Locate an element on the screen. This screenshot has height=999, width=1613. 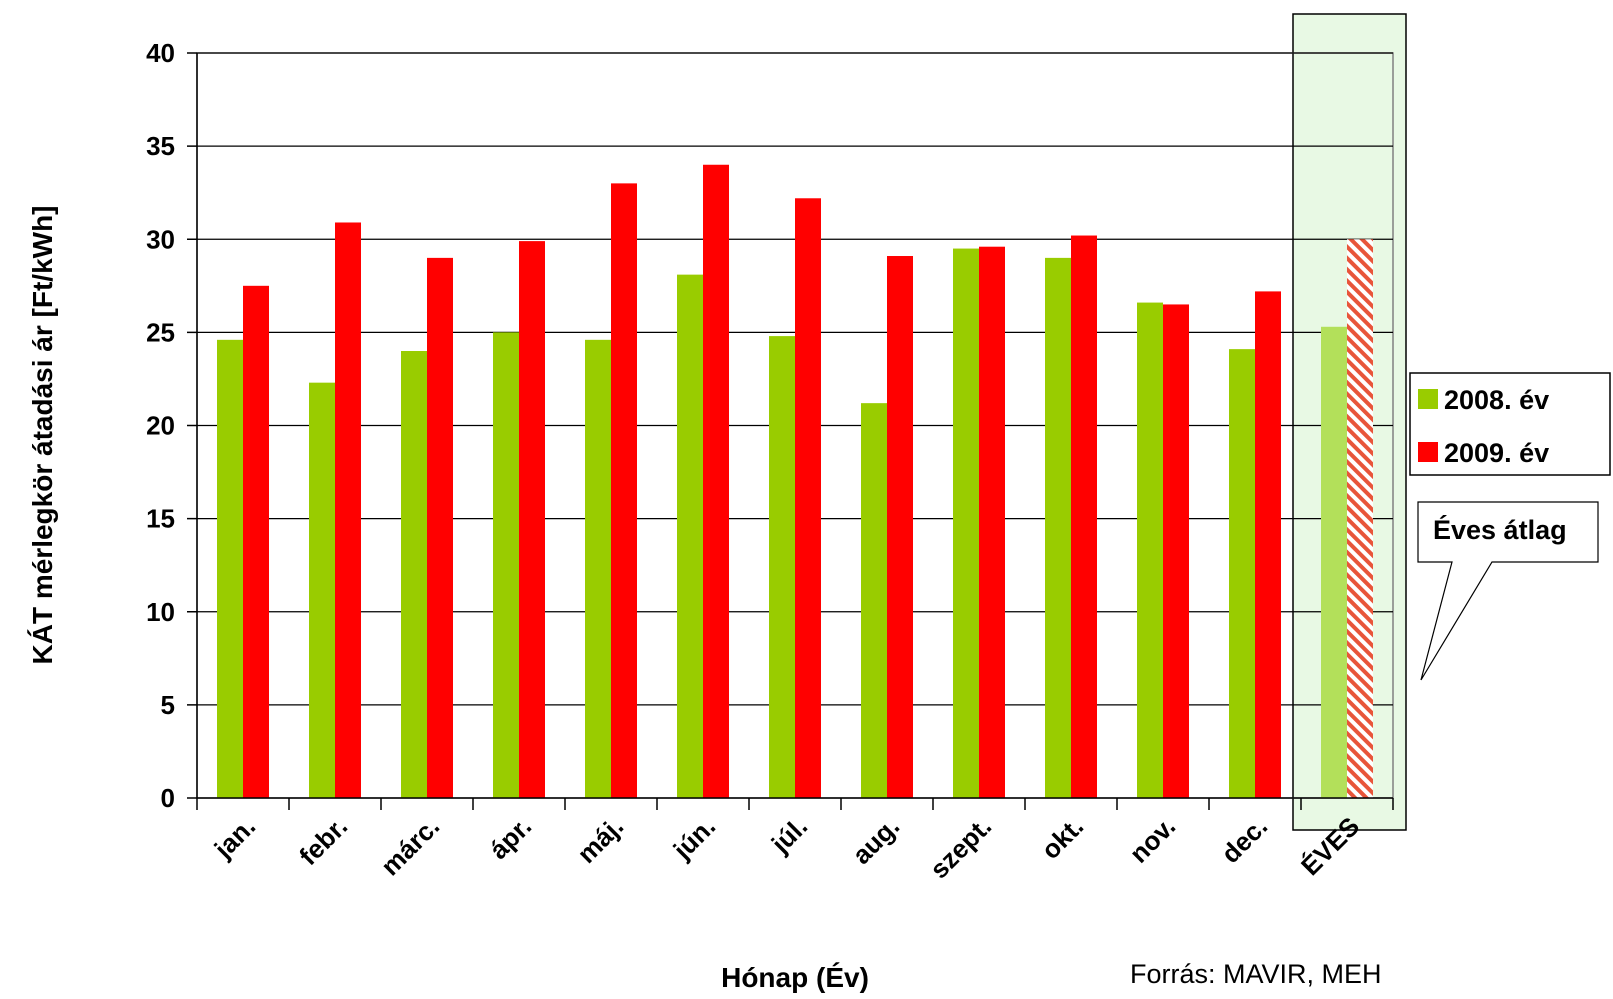
x-category-label: szept. is located at coordinates (960, 847).